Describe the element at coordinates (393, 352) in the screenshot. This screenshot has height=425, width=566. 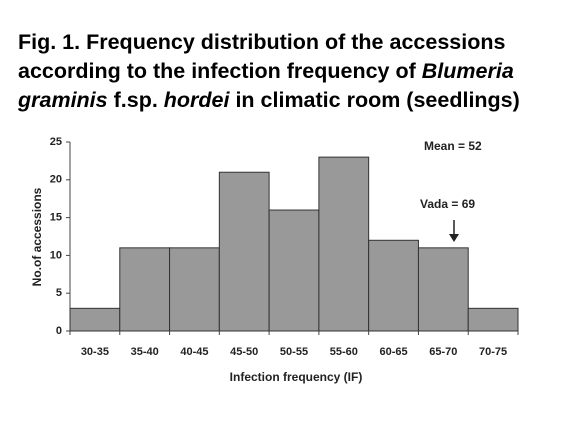
I see `x-tick-label: 60-65` at that location.